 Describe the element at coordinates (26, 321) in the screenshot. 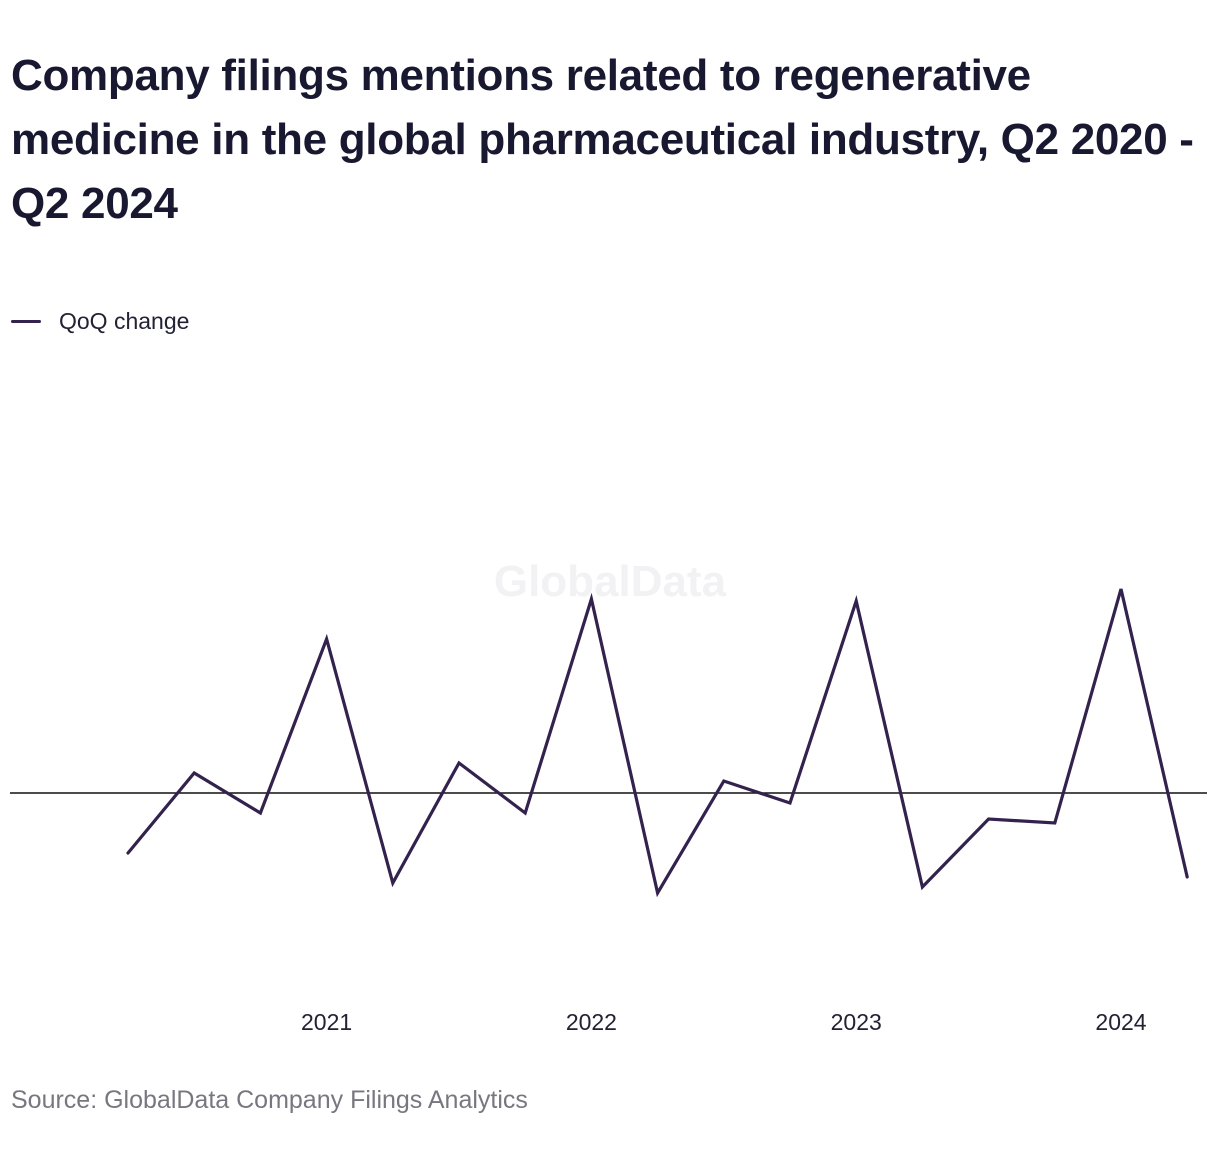

I see `legend-line-swatch` at that location.